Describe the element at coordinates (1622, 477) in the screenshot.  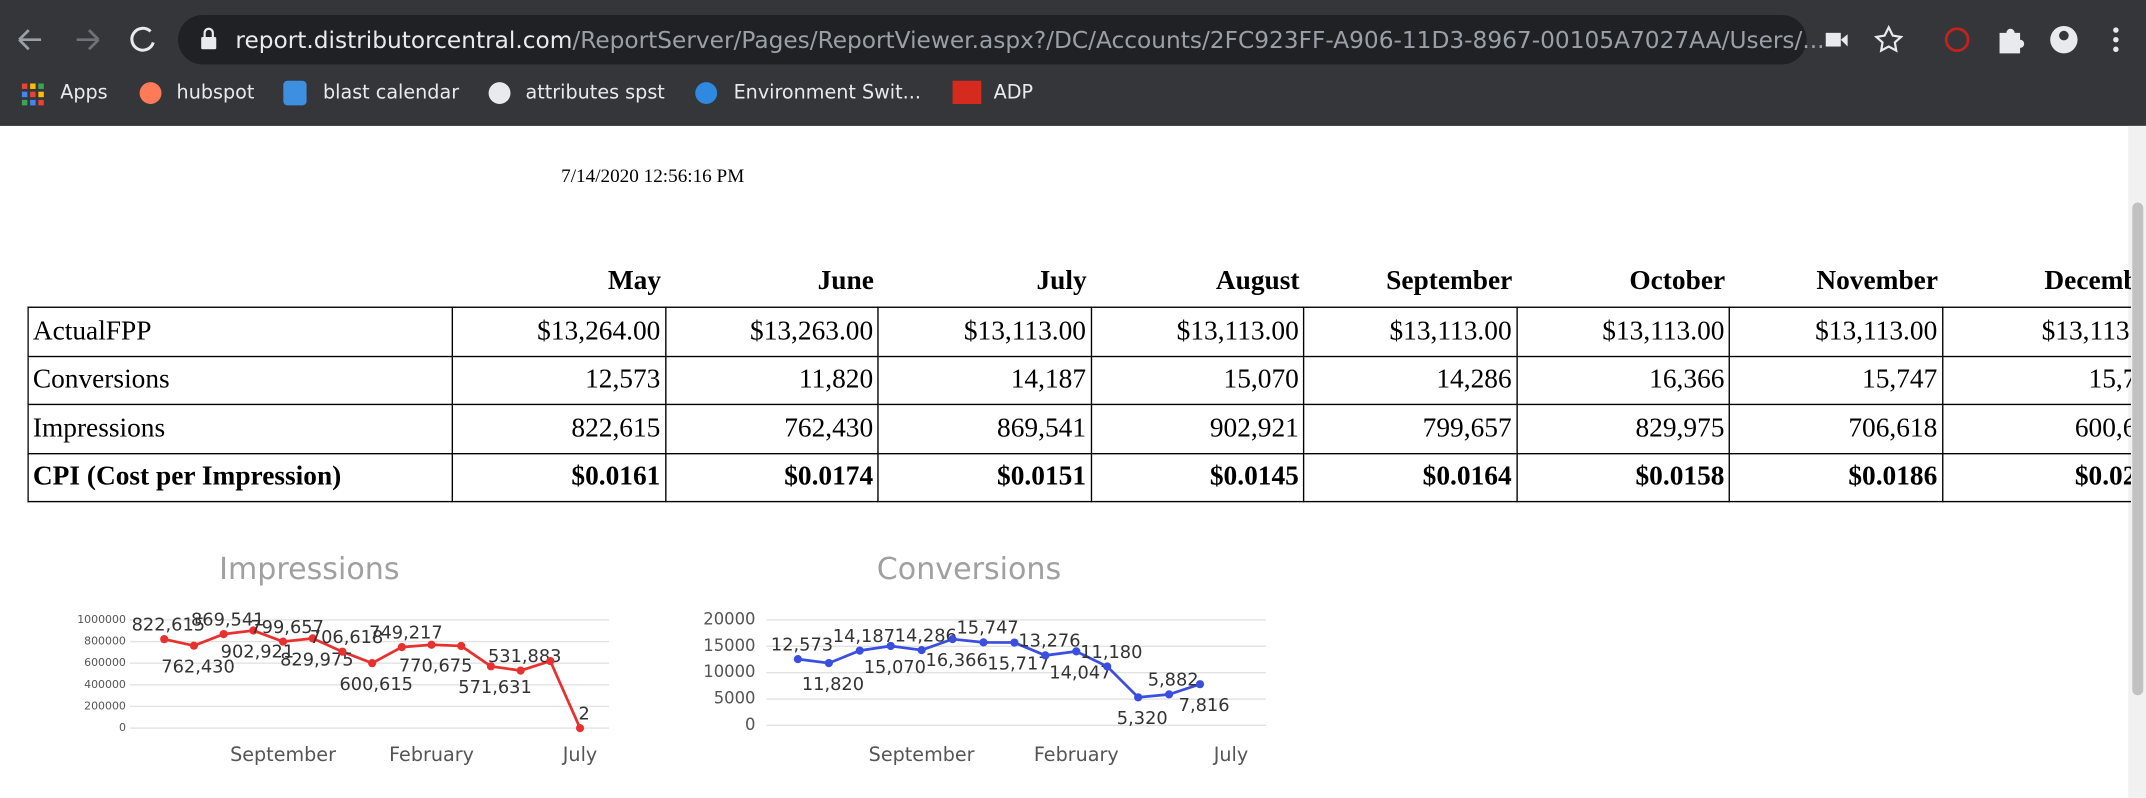
I see `table-cell: $0.0158` at that location.